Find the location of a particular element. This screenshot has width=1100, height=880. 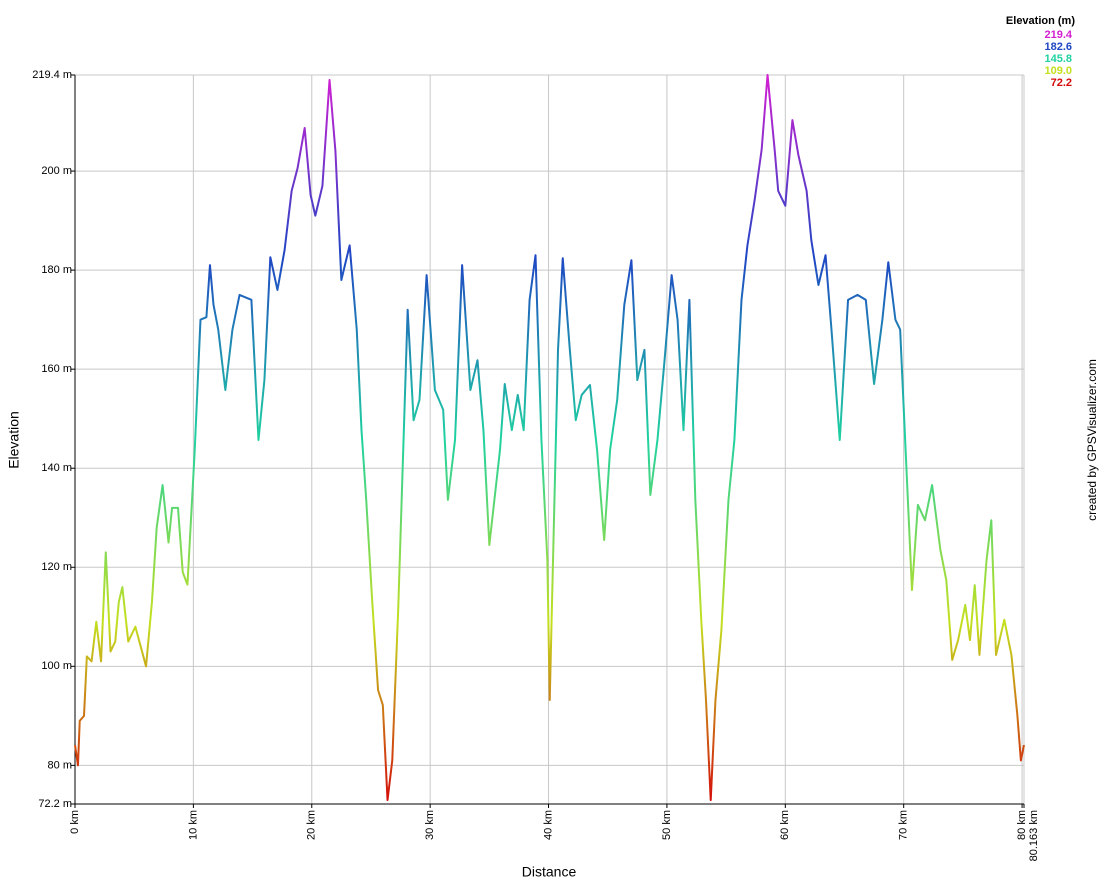

x-tick-label: 70 km is located at coordinates (904, 825).